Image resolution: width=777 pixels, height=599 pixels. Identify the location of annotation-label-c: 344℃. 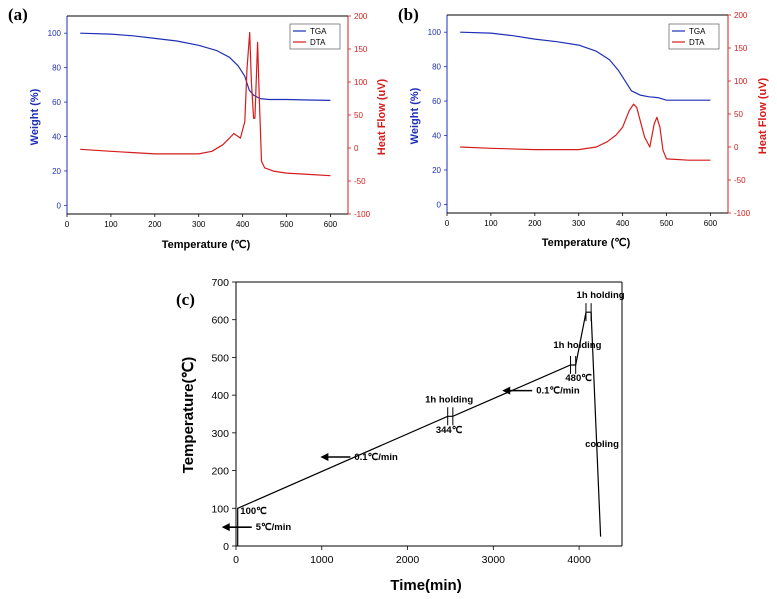
(449, 430).